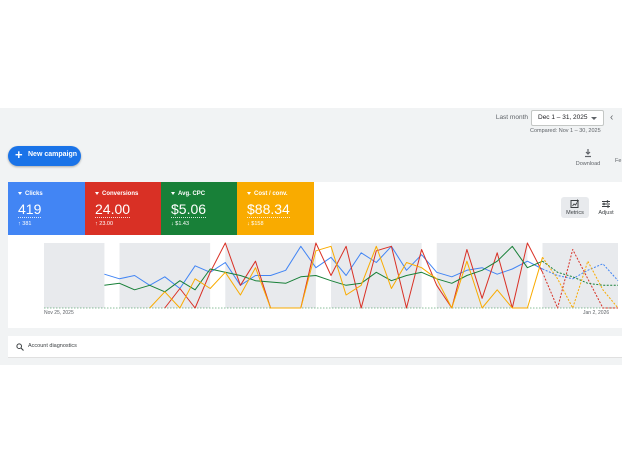  I want to click on series-line-2-projected, so click(580, 279).